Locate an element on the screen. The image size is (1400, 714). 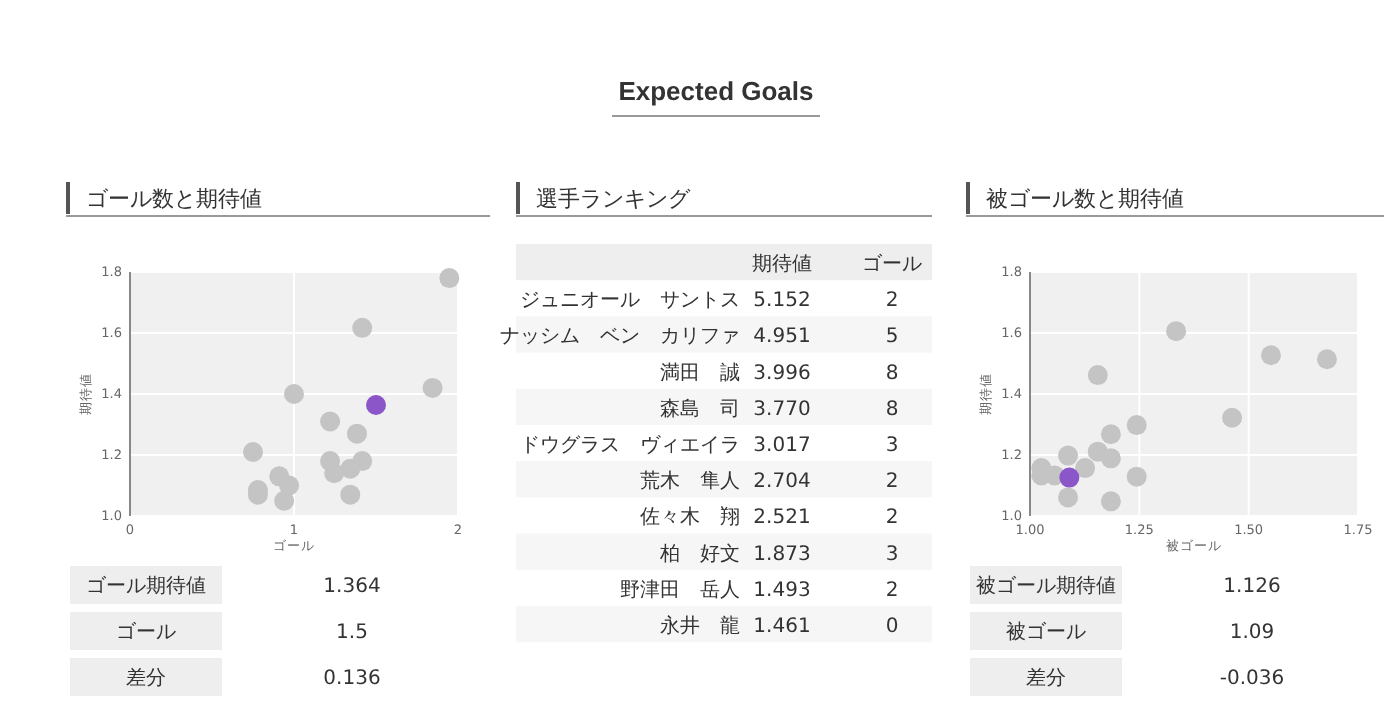
data-label: 3.770 is located at coordinates (782, 409).